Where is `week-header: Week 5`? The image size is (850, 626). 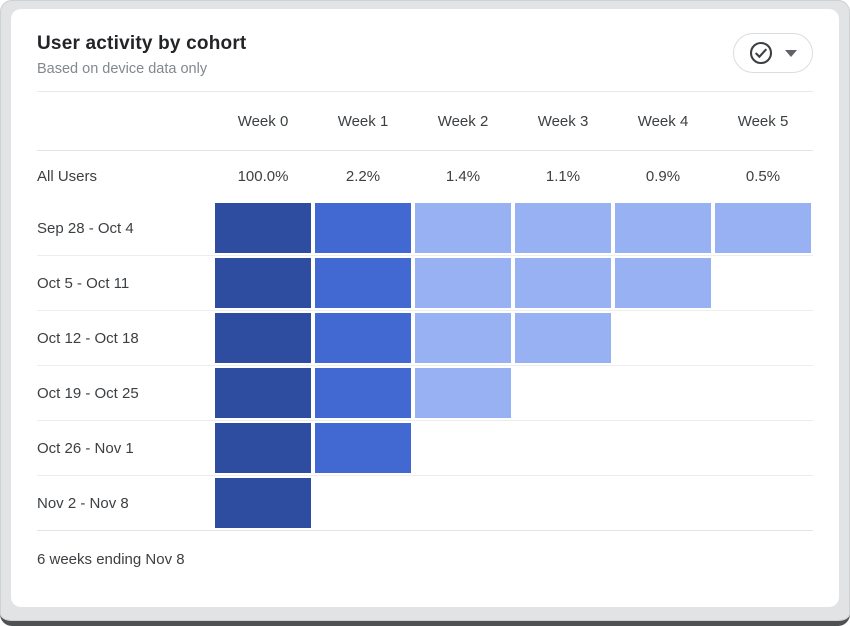 week-header: Week 5 is located at coordinates (763, 121).